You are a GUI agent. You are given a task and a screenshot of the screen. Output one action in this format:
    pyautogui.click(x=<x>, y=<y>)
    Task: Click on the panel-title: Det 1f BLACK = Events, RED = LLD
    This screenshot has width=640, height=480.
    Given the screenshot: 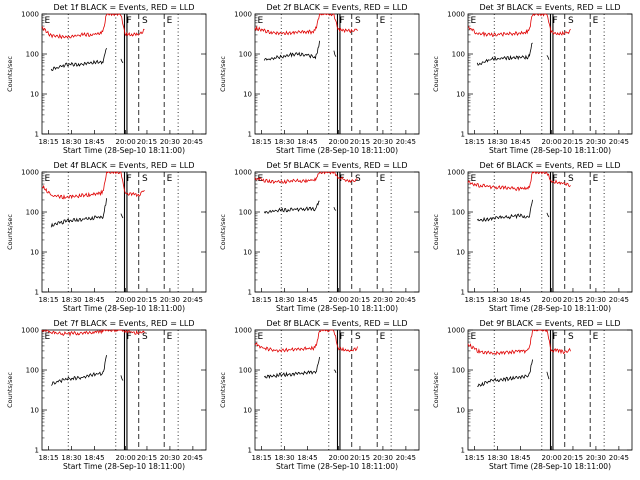 What is the action you would take?
    pyautogui.click(x=123, y=7)
    